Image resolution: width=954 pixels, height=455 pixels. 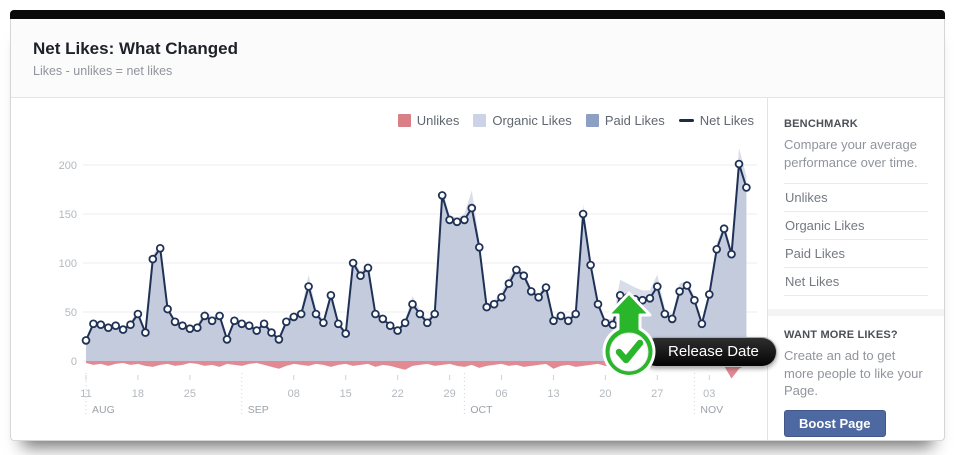 I want to click on legend-item-paid-likes: Paid Likes, so click(x=625, y=120).